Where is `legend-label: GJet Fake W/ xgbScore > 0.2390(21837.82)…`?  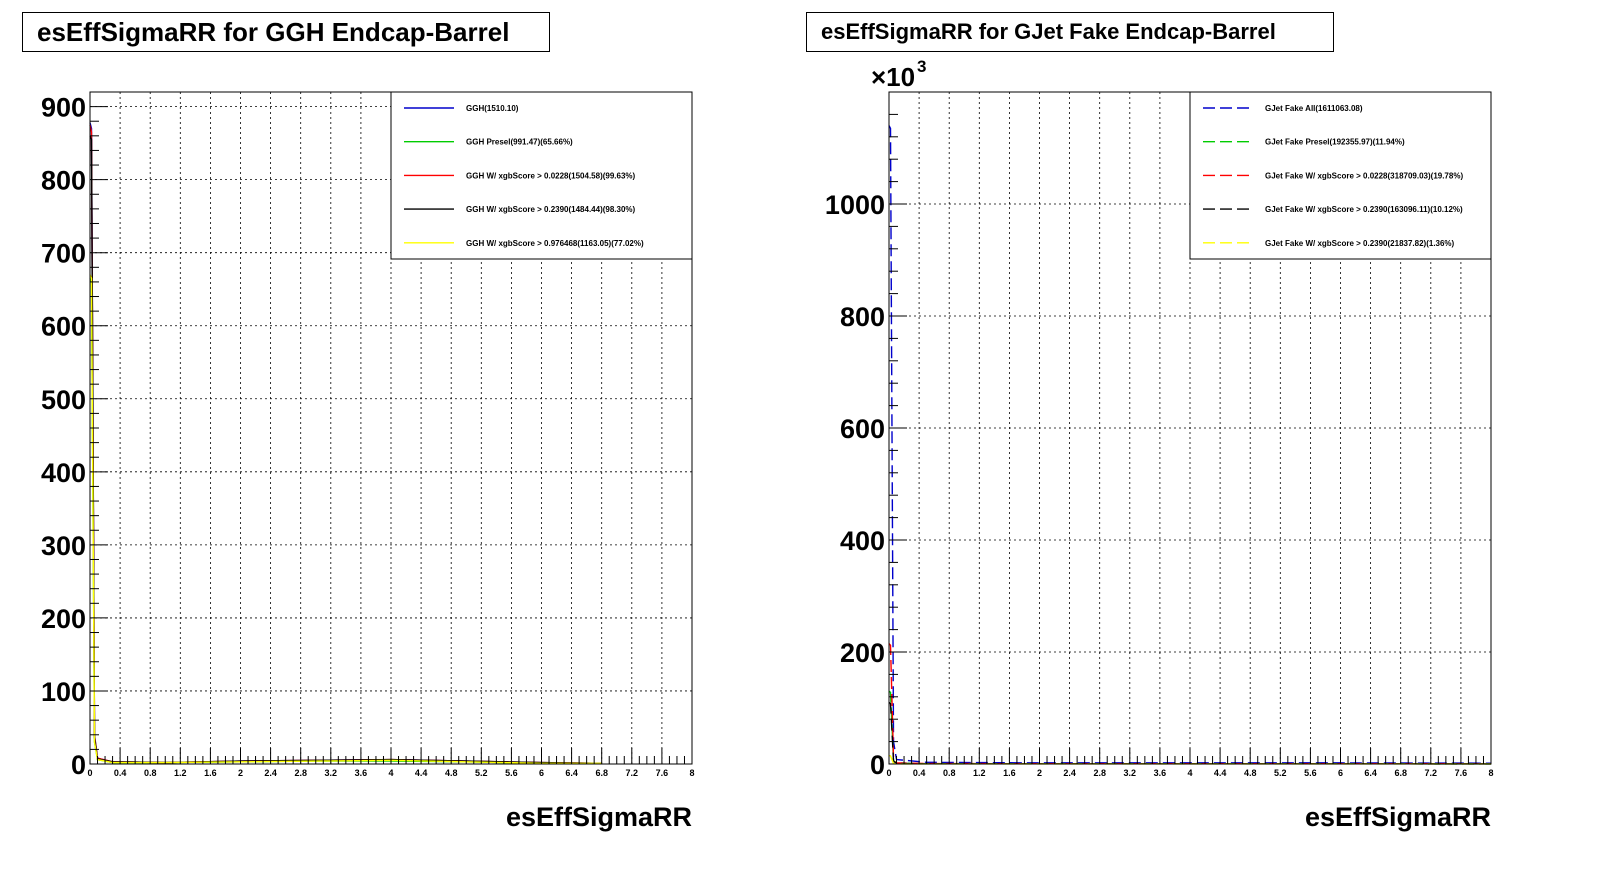
legend-label: GJet Fake W/ xgbScore > 0.2390(21837.82)… is located at coordinates (1360, 243).